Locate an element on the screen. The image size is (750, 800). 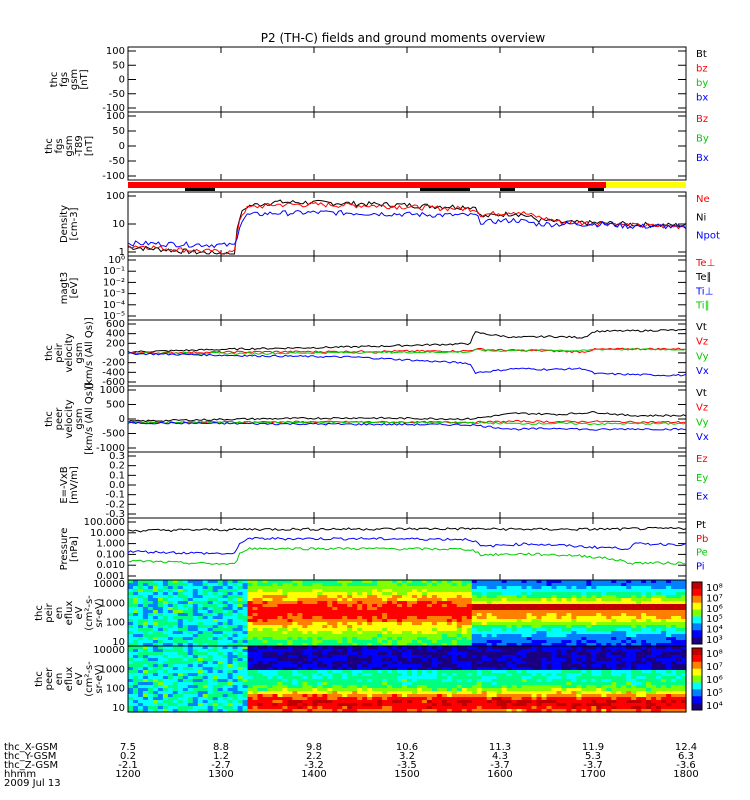
y-tick-label: 100 is located at coordinates (115, 623).